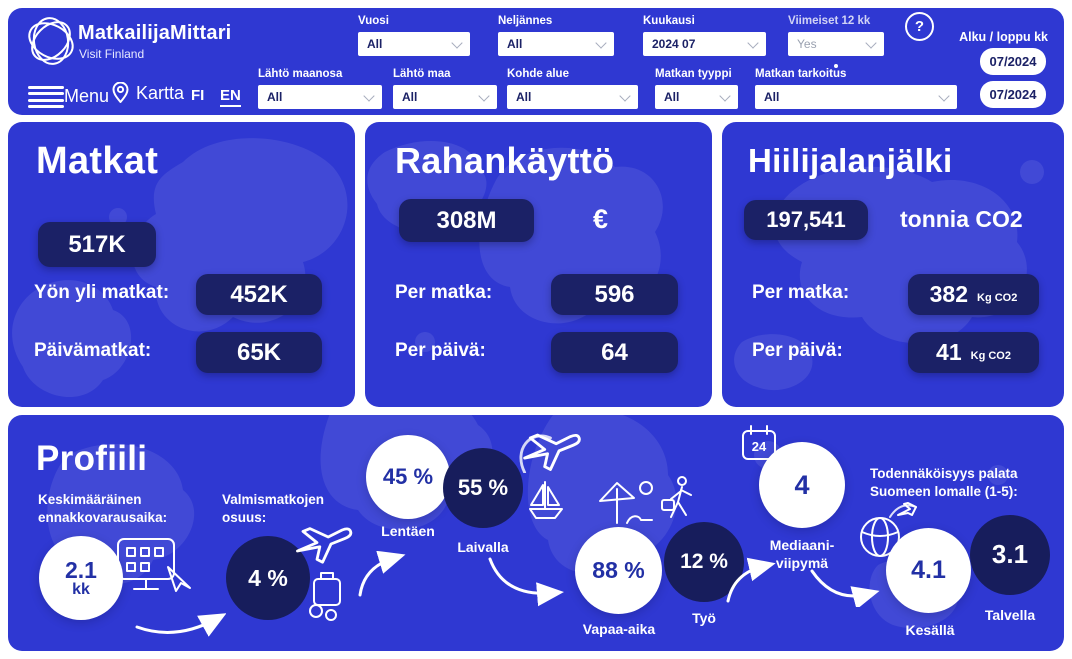 The height and width of the screenshot is (659, 1072). What do you see at coordinates (483, 488) in the screenshot?
I see `boat-share-circle: 55 %` at bounding box center [483, 488].